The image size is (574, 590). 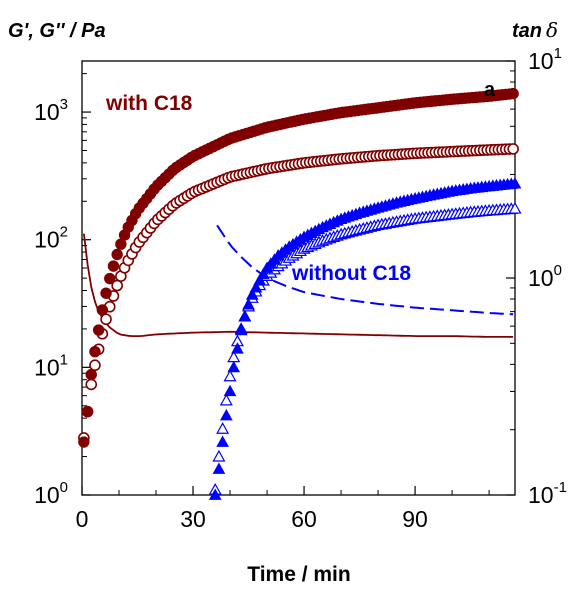 I want to click on y-right-axis-title: tan δ, so click(x=535, y=30).